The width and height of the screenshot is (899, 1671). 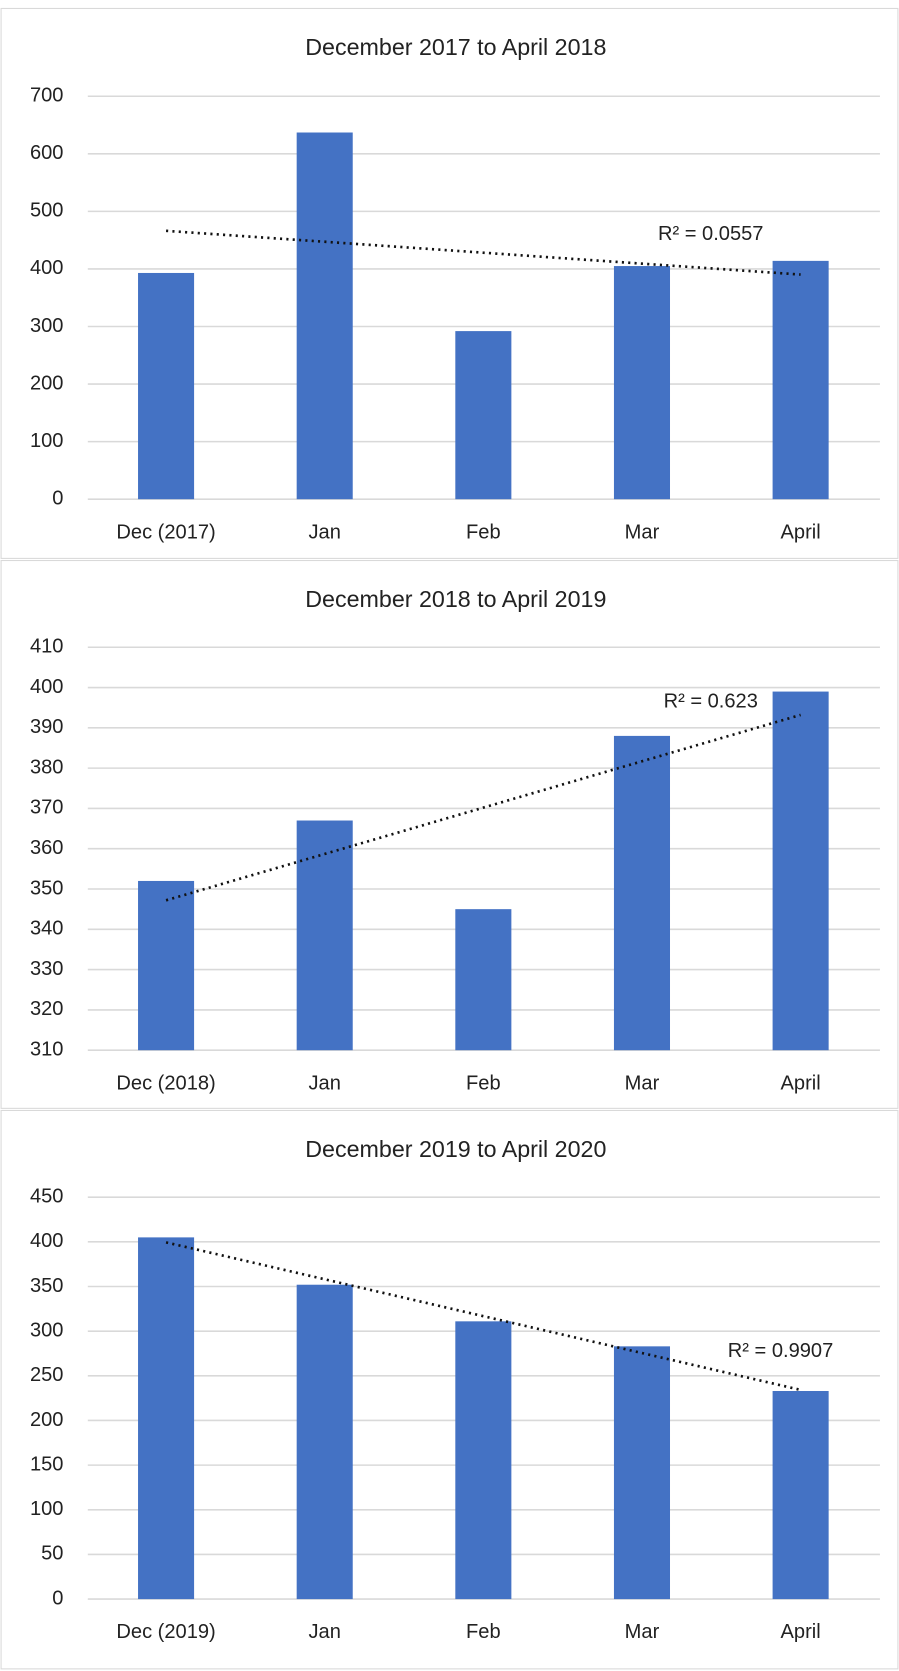 I want to click on trendline-label: R² = 0.9907, so click(x=780, y=1351).